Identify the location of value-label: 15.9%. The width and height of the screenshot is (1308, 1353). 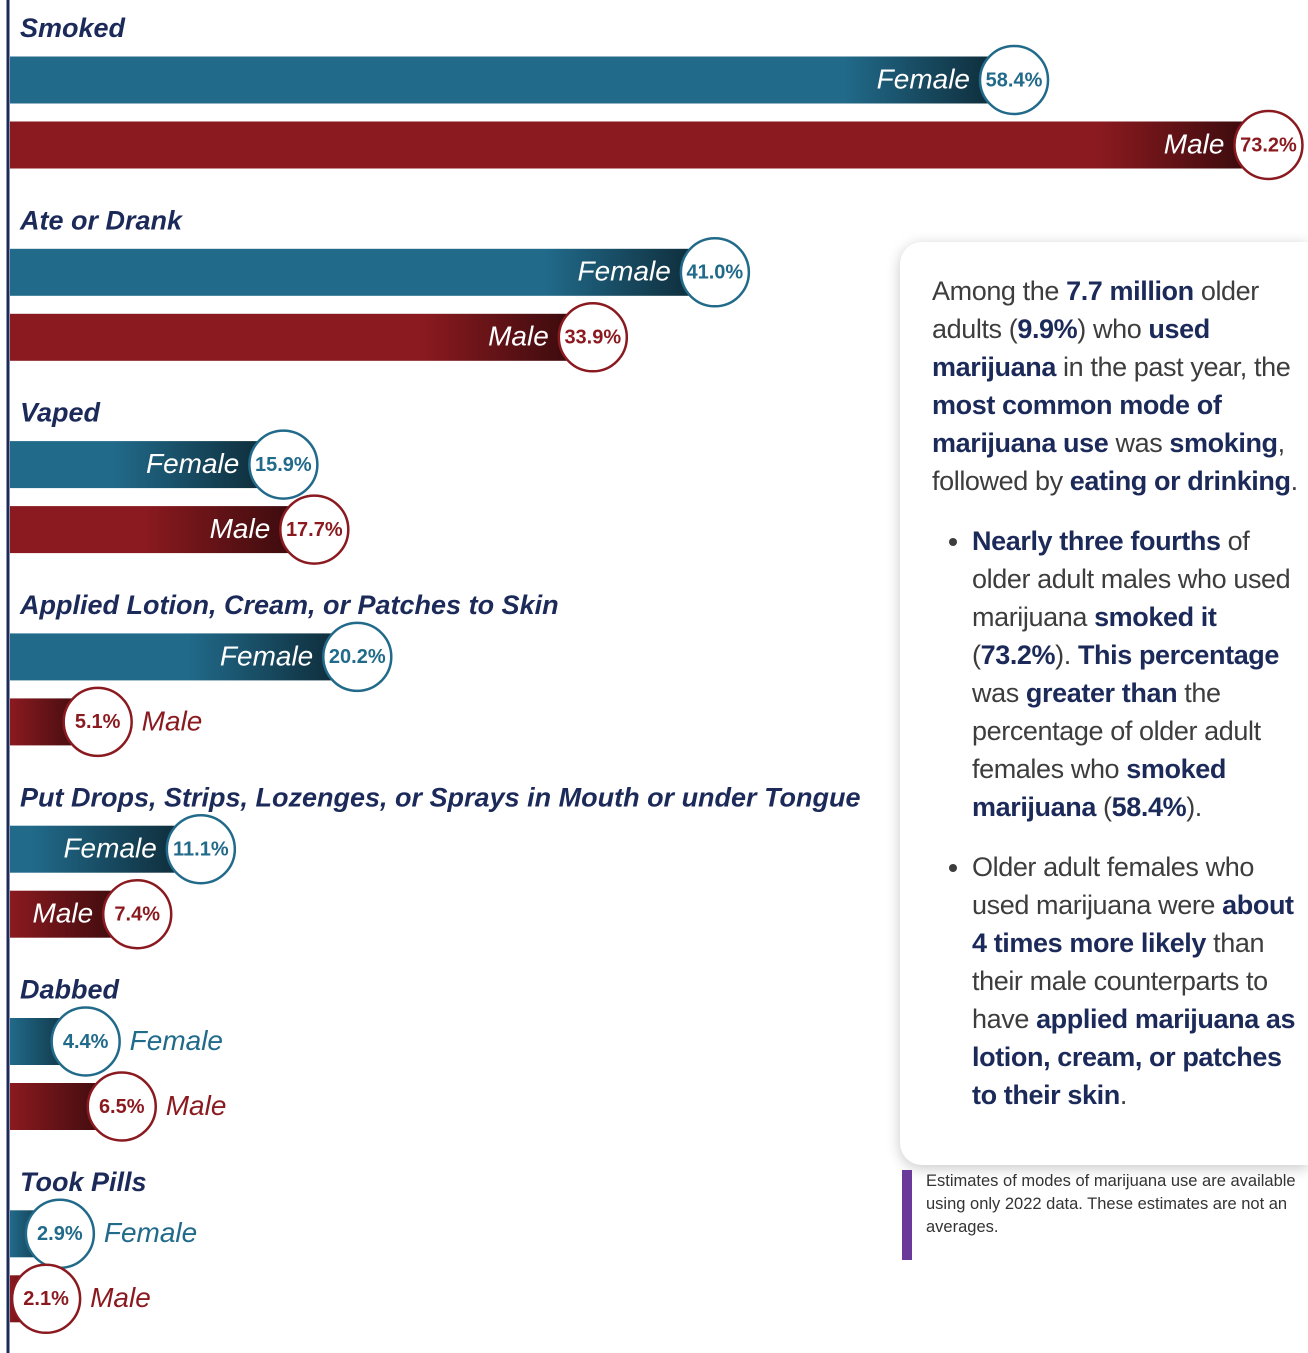
(283, 465).